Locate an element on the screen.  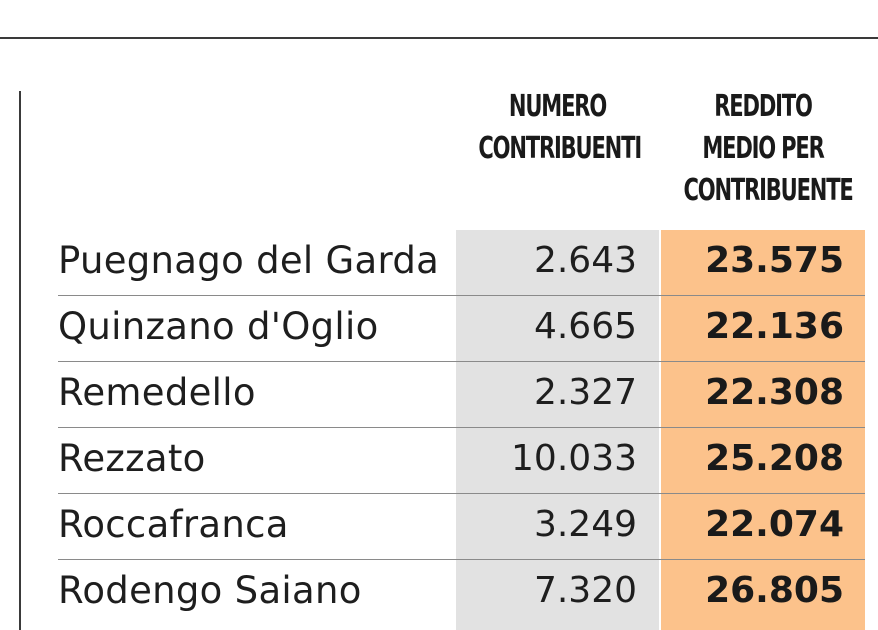
header-line: CONTRIBUENTE is located at coordinates (768, 190).